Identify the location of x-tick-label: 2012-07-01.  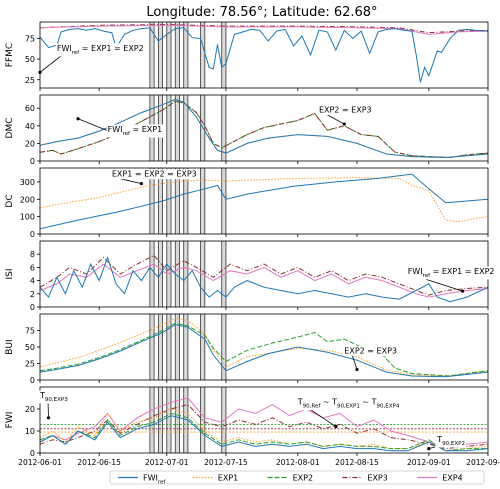
(167, 462).